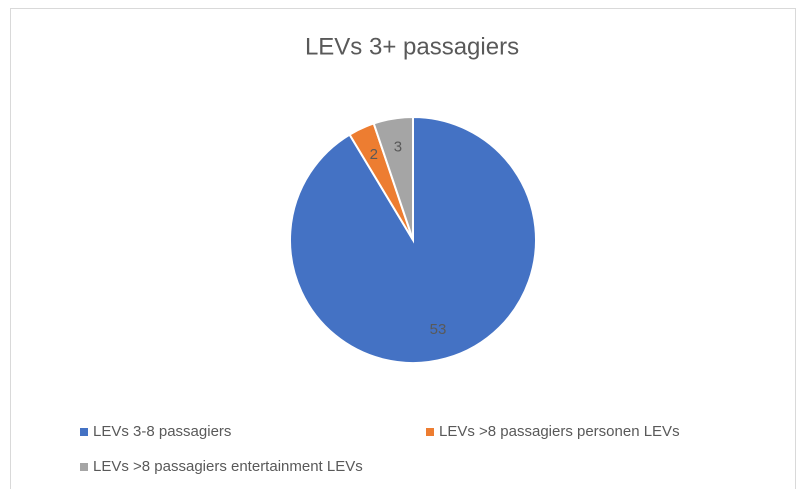 This screenshot has width=808, height=489. What do you see at coordinates (374, 154) in the screenshot?
I see `data-label: 2` at bounding box center [374, 154].